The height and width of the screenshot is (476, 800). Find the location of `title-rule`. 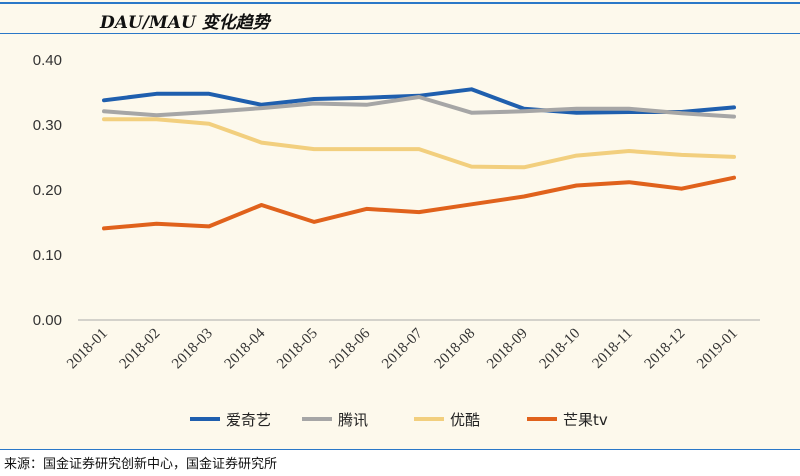

title-rule is located at coordinates (400, 3).